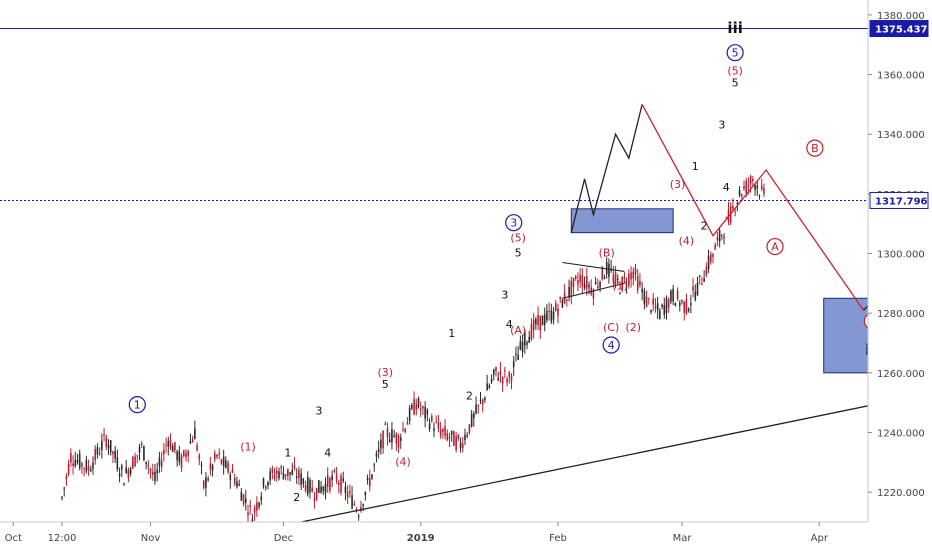  Describe the element at coordinates (151, 538) in the screenshot. I see `x-tick-label: Nov` at that location.